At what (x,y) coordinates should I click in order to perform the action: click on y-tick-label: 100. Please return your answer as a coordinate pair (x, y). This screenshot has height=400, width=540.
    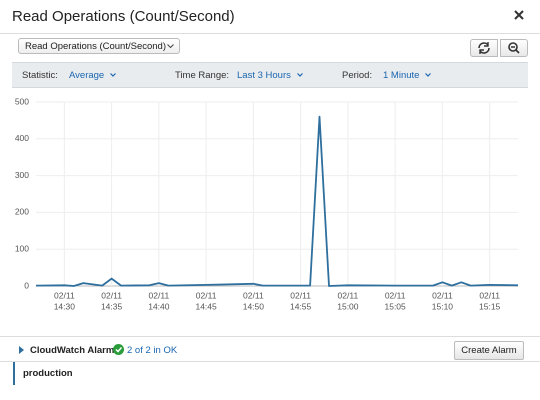
    Looking at the image, I should click on (22, 248).